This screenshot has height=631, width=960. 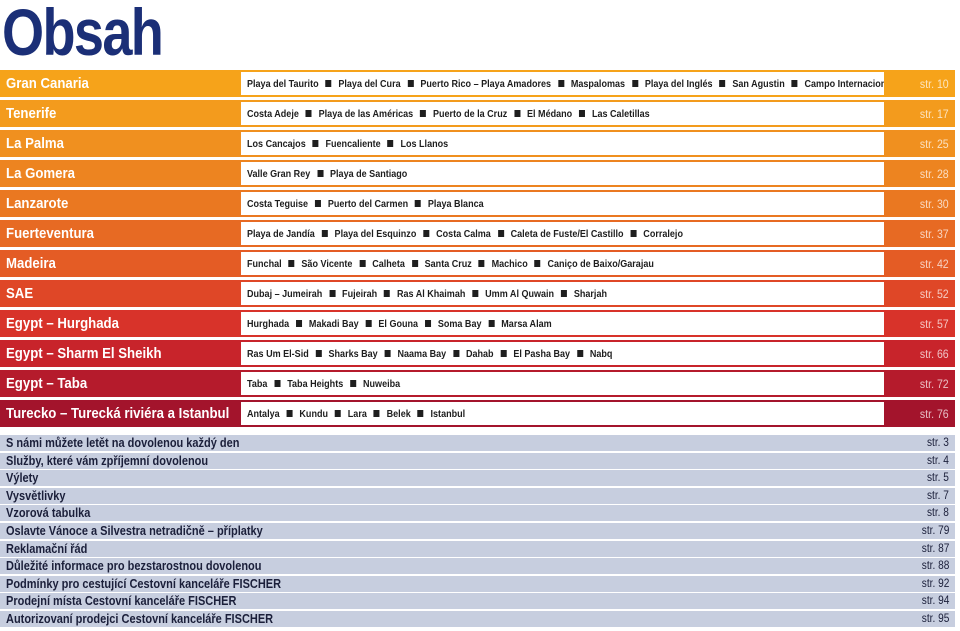 What do you see at coordinates (935, 601) in the screenshot?
I see `page-number: str. 94` at bounding box center [935, 601].